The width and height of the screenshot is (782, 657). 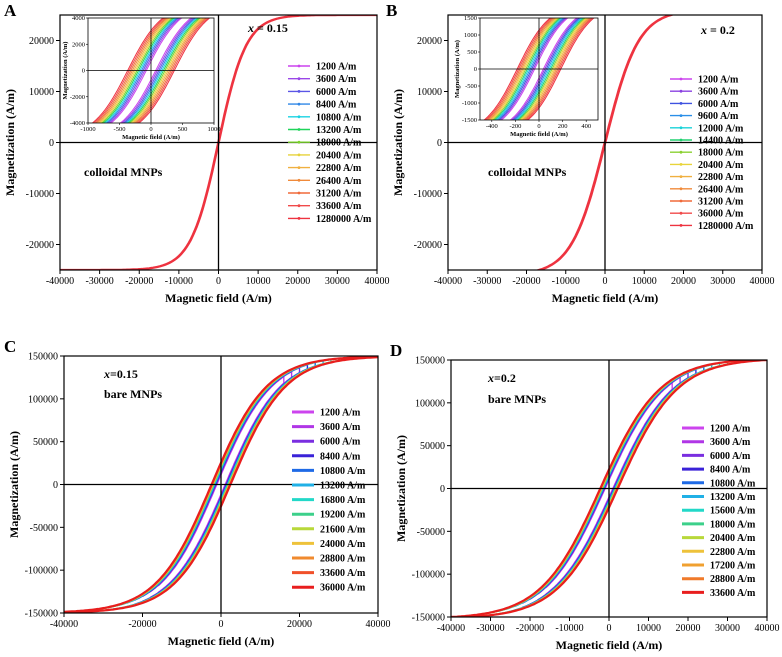 What do you see at coordinates (77, 97) in the screenshot?
I see `inset-y-tick-label: -2000` at bounding box center [77, 97].